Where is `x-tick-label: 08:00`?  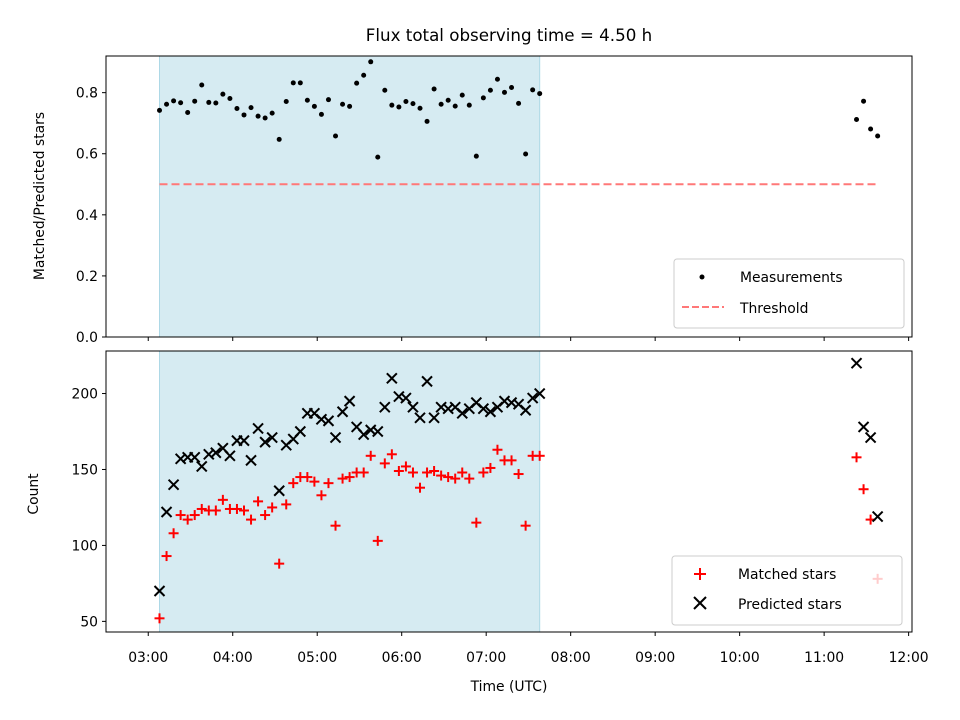 x-tick-label: 08:00 is located at coordinates (571, 658).